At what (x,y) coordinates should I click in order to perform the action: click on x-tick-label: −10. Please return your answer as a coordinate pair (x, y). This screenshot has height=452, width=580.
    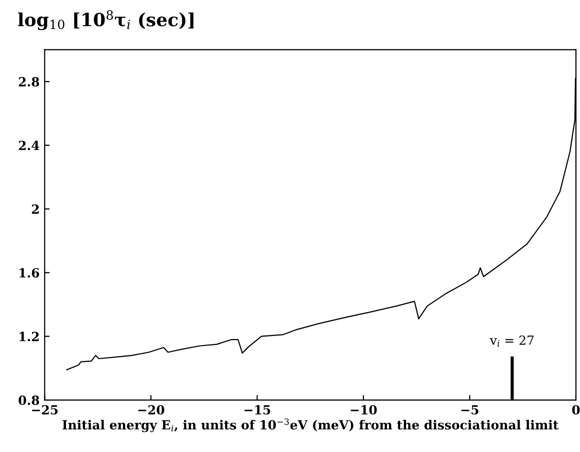
    Looking at the image, I should click on (363, 410).